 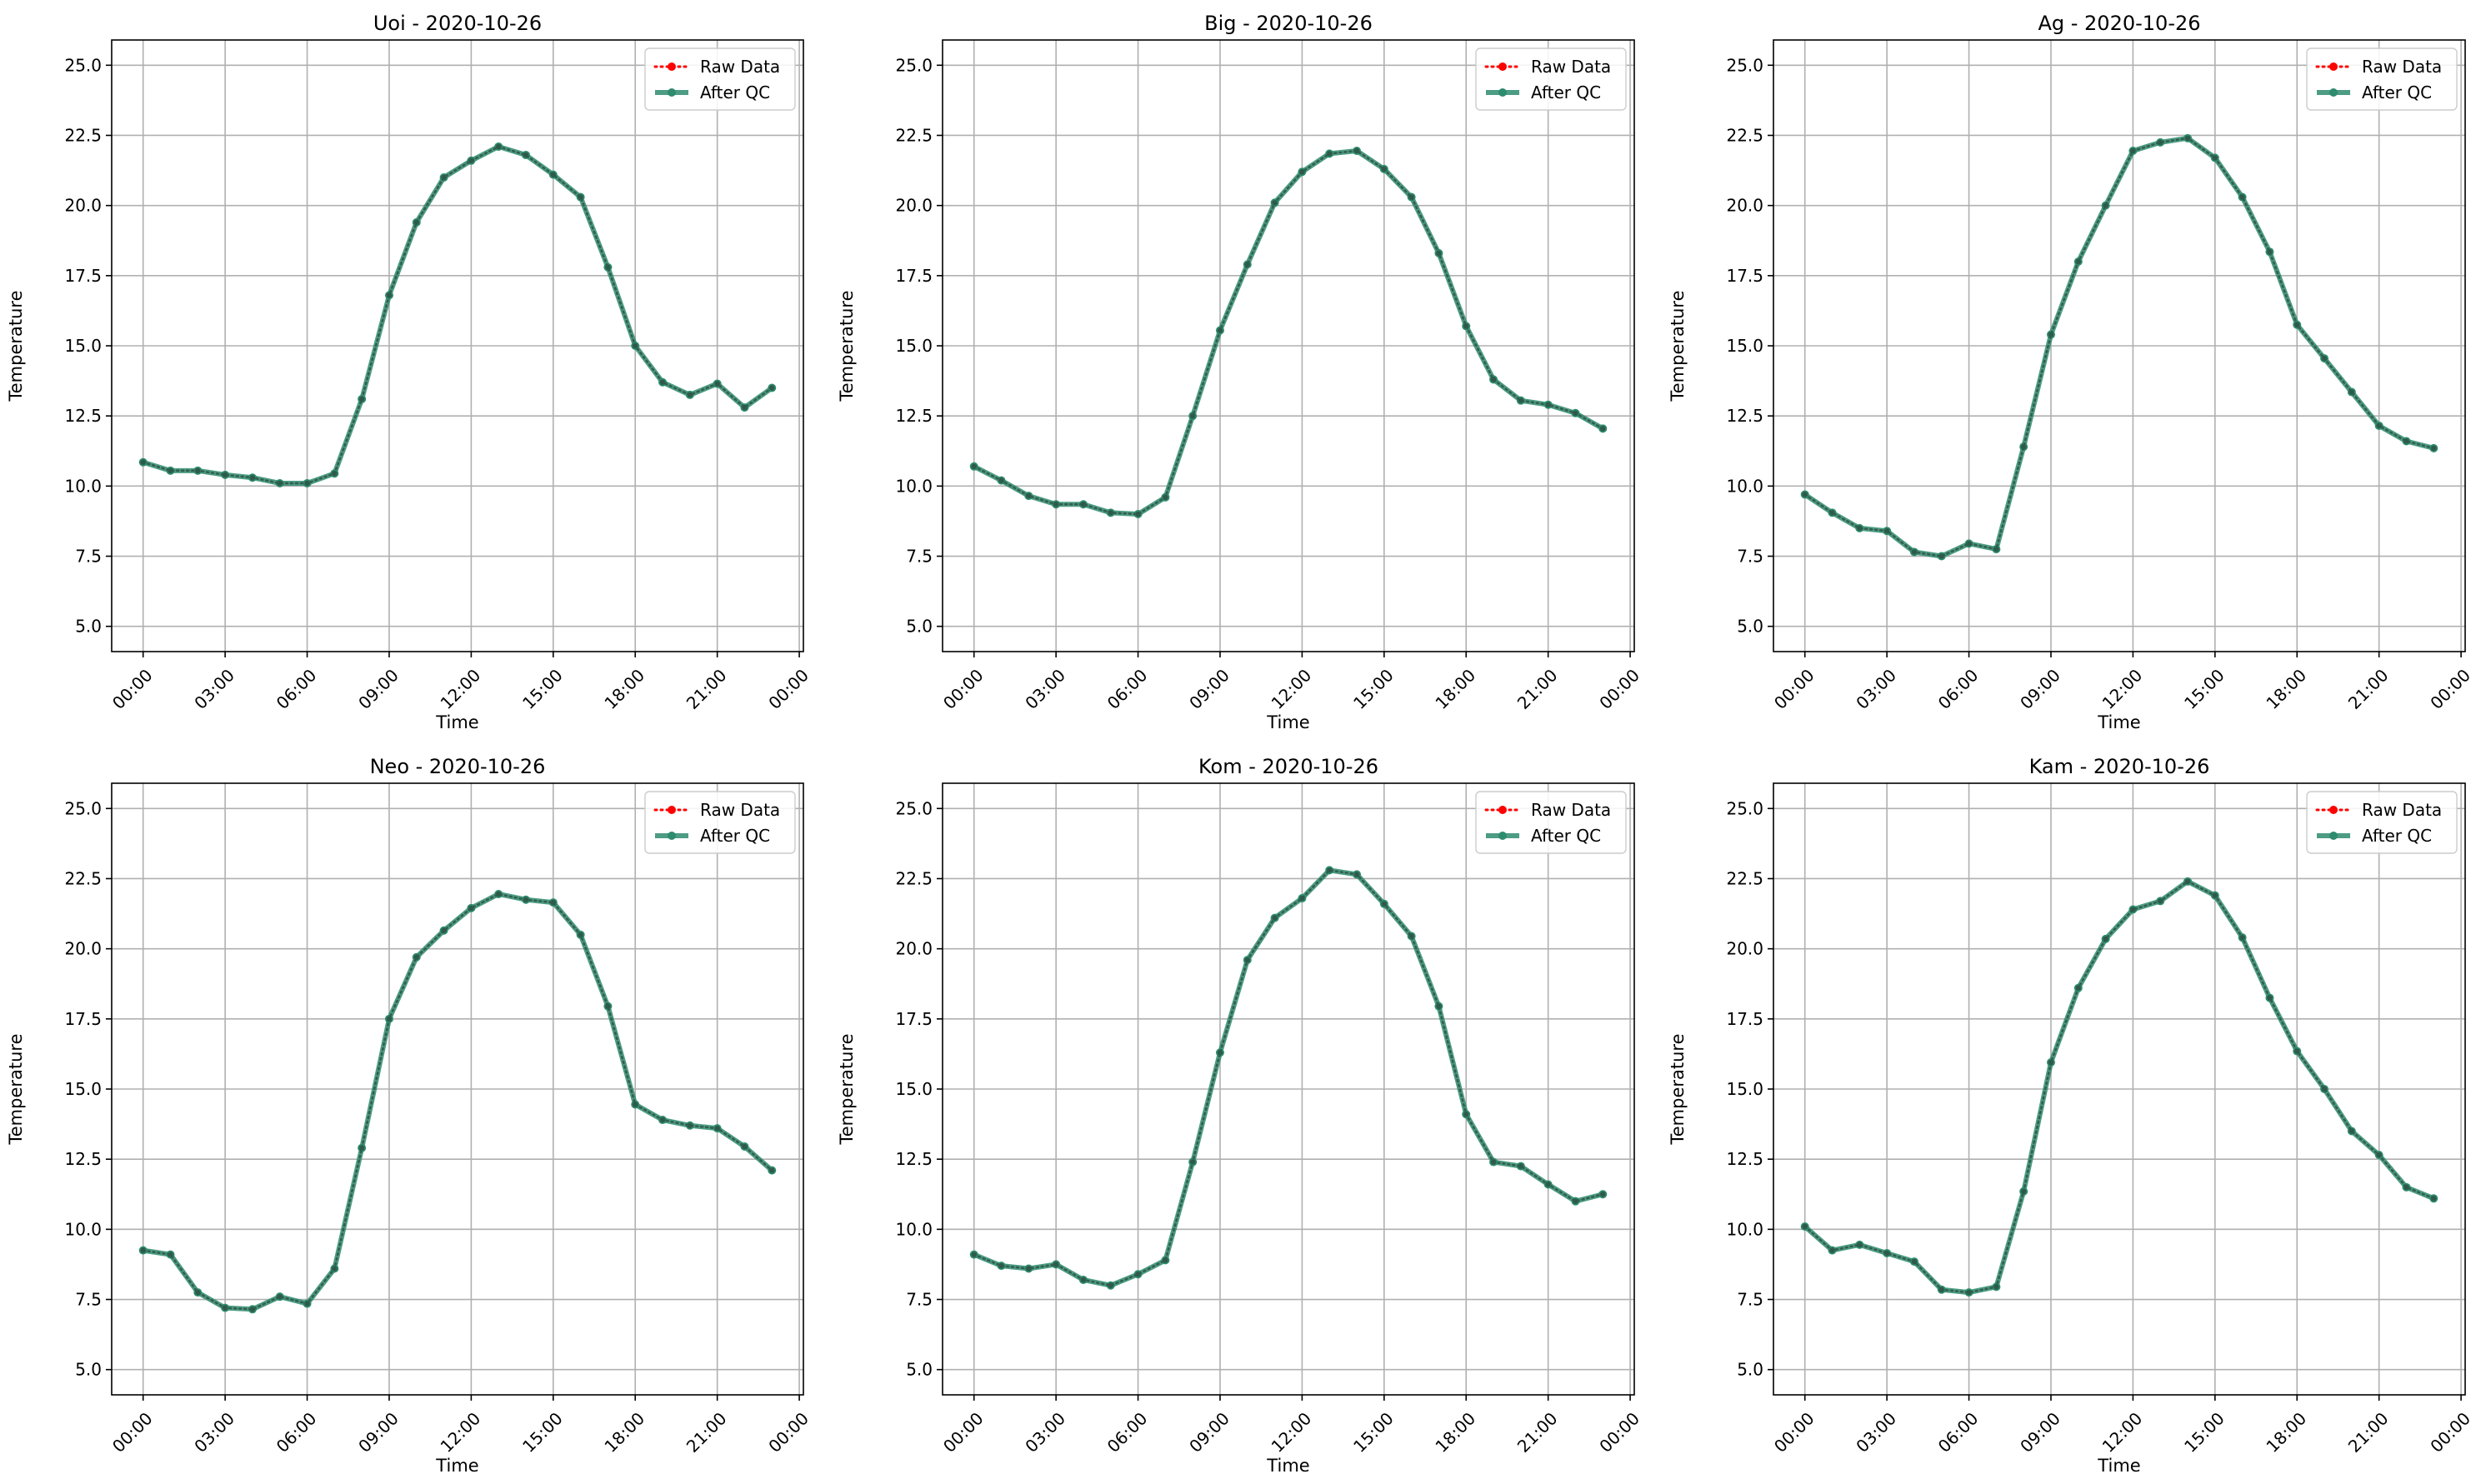 I want to click on legend-label-raw-data: Raw Data, so click(x=2402, y=810).